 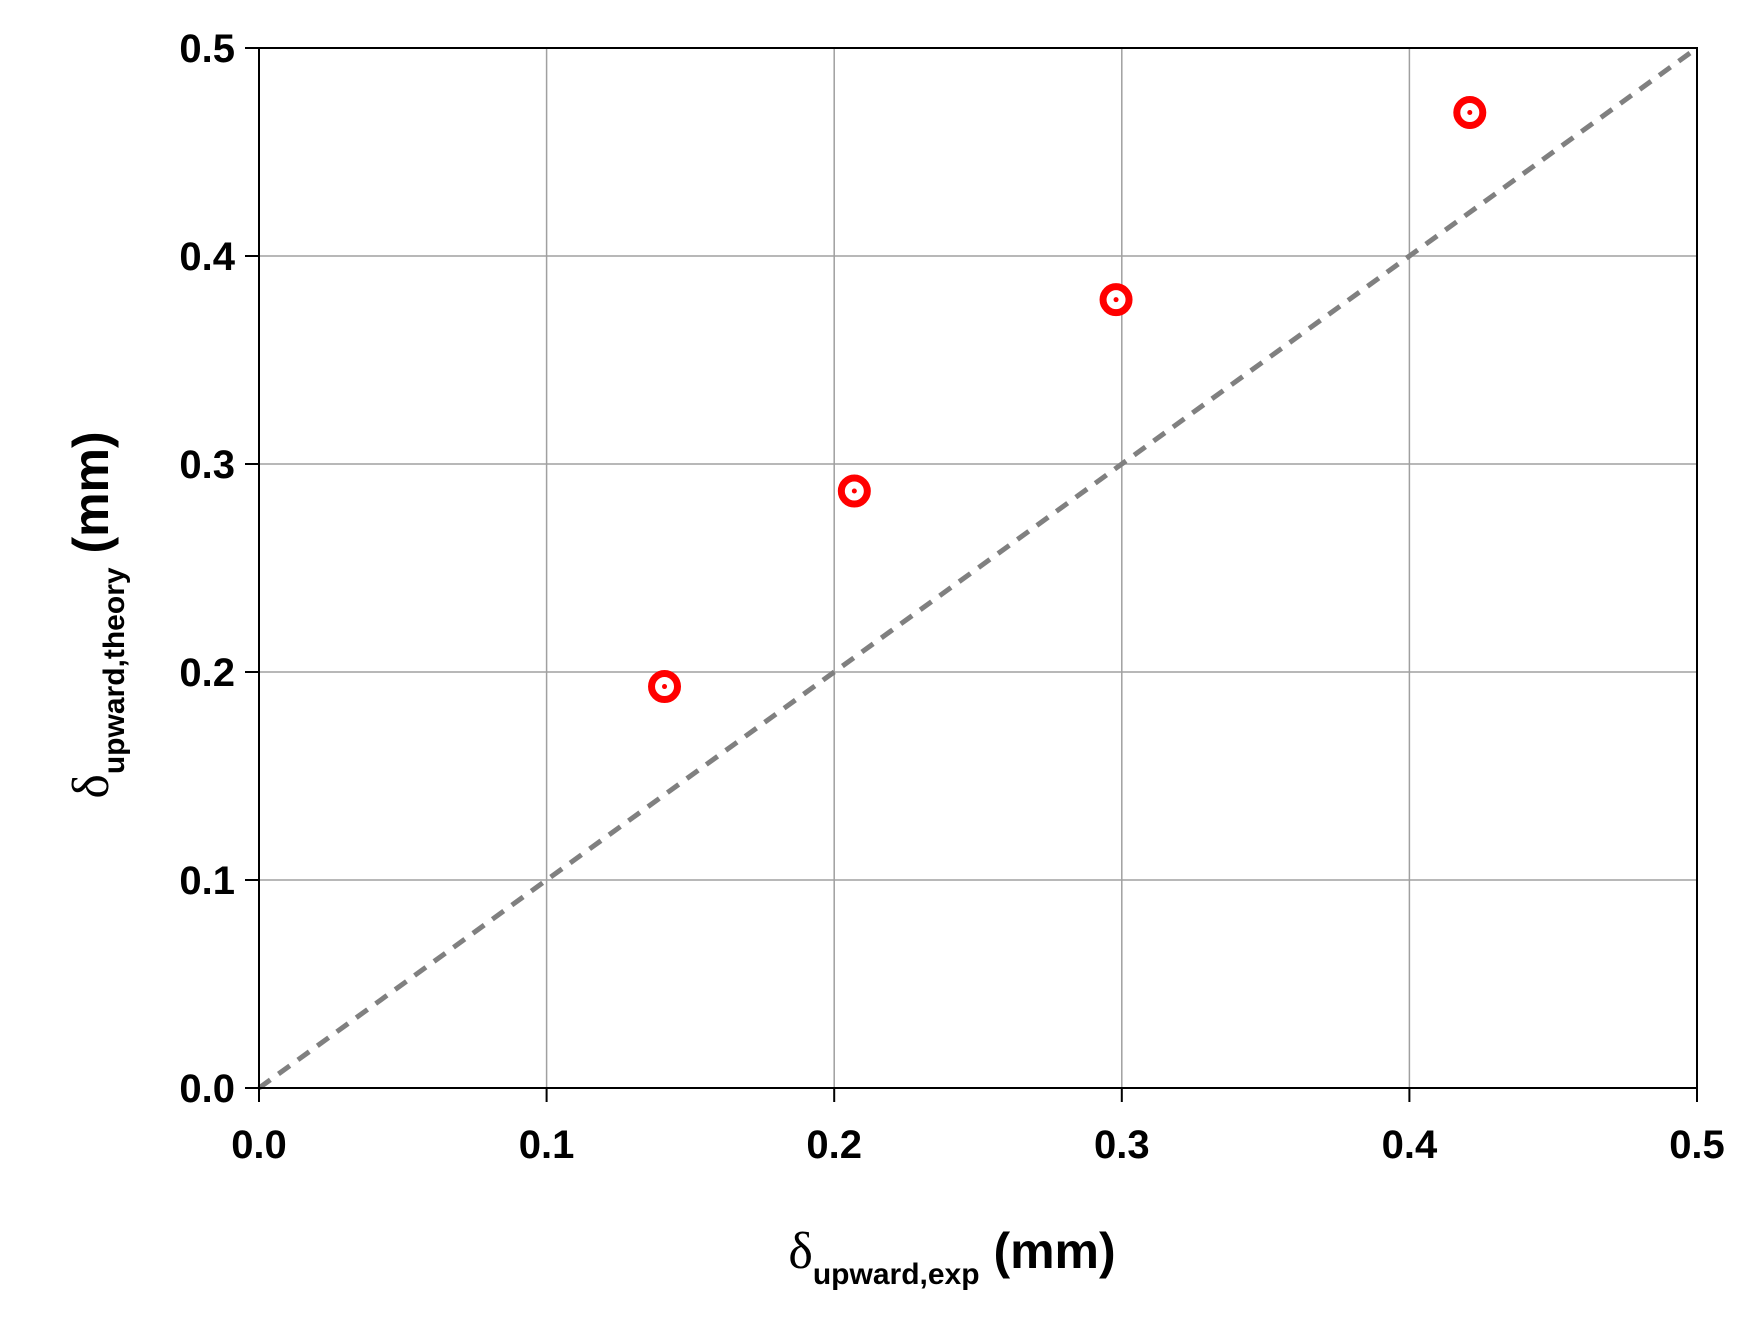 I want to click on y-axis-subscript: upward,theory, so click(x=114, y=670).